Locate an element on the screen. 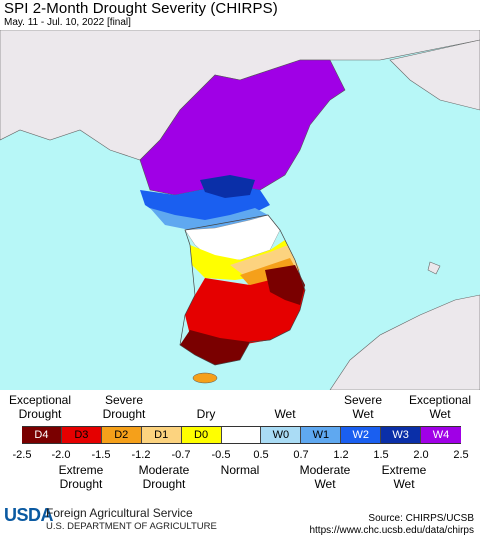  legend-tick: -0.5 is located at coordinates (221, 455).